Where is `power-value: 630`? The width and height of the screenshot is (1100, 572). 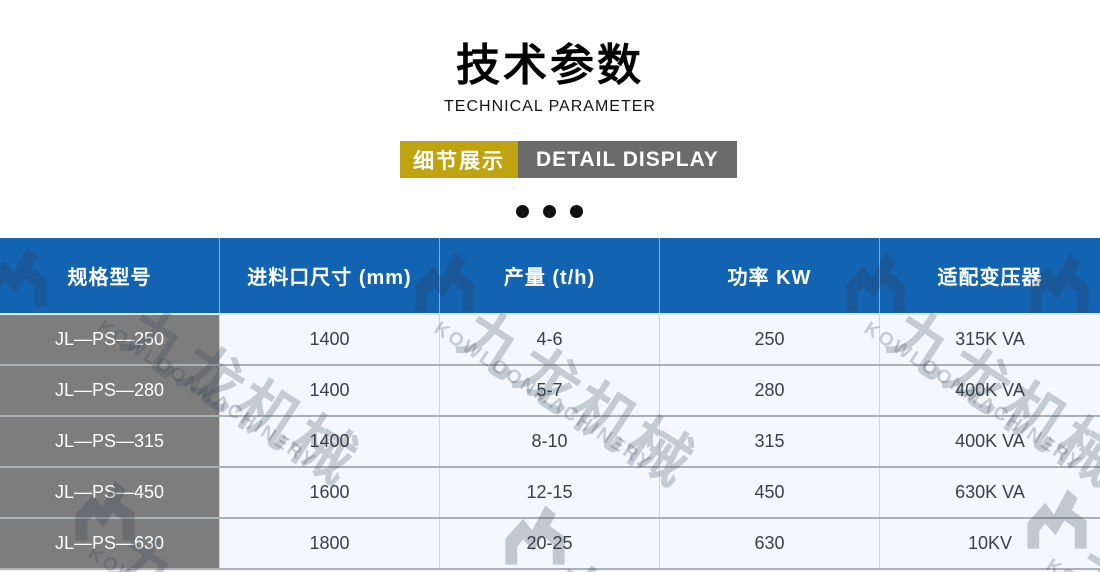
power-value: 630 is located at coordinates (769, 543).